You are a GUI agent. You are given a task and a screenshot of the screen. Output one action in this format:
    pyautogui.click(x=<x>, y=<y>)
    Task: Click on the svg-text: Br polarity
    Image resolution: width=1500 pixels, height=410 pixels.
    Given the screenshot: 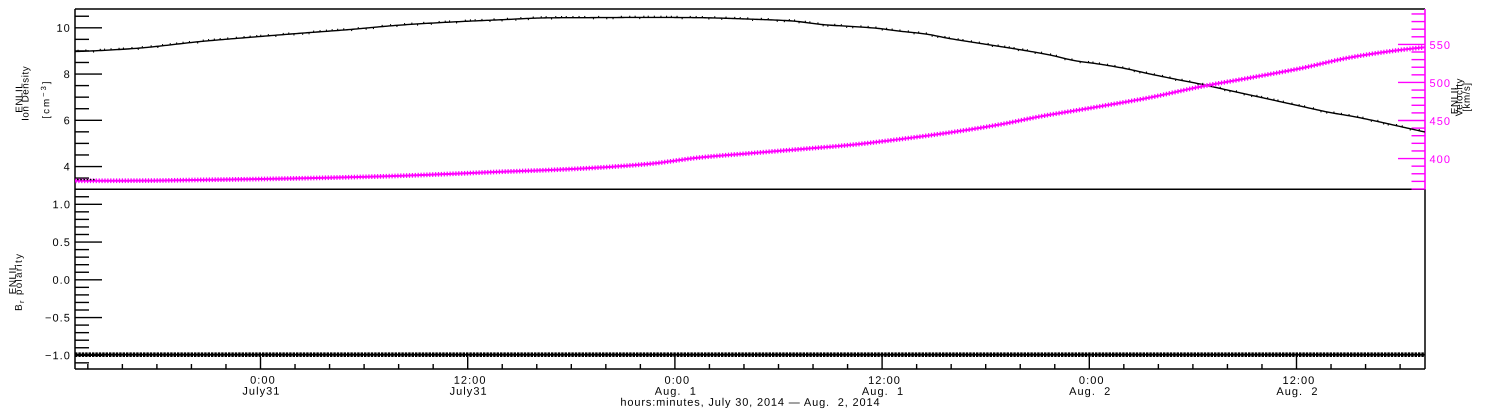 What is the action you would take?
    pyautogui.click(x=20, y=282)
    